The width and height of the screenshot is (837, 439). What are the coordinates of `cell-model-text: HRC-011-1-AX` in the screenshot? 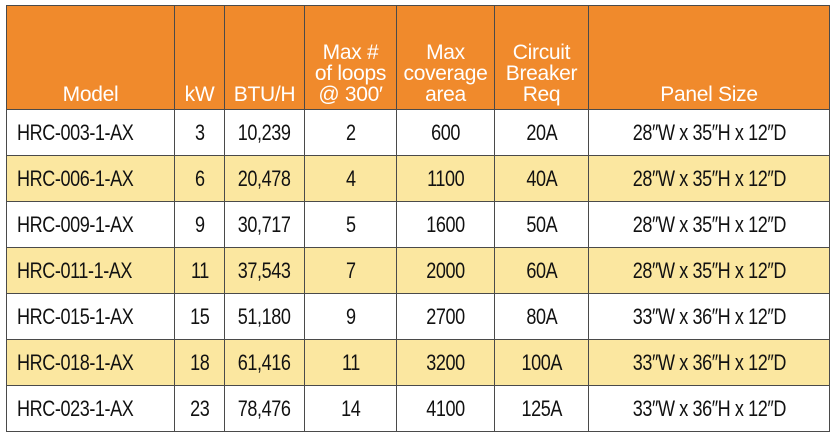 It's located at (75, 270).